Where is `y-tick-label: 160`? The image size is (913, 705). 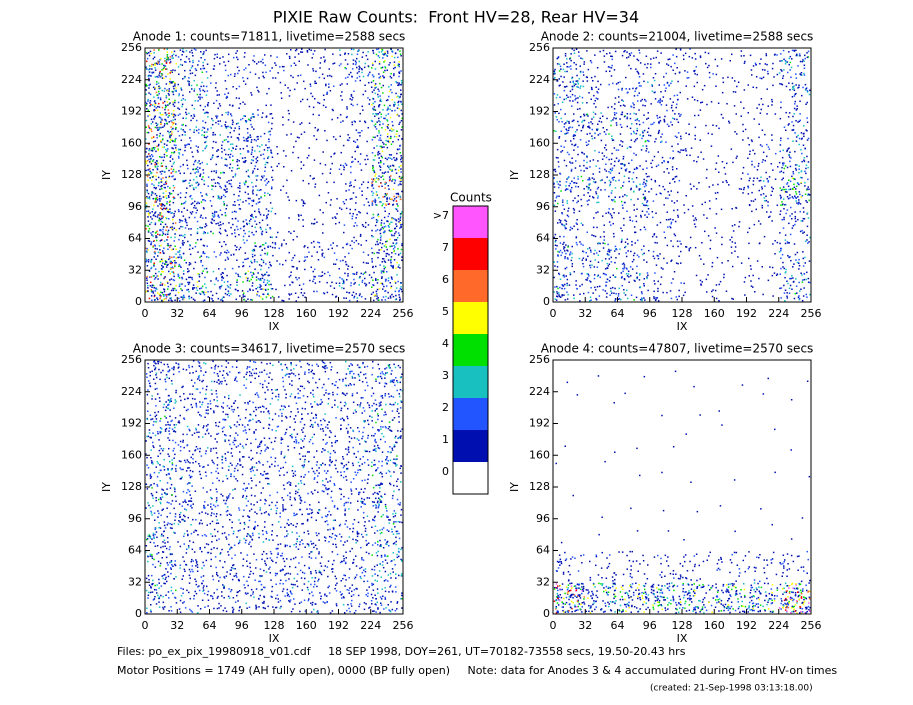 y-tick-label: 160 is located at coordinates (131, 142).